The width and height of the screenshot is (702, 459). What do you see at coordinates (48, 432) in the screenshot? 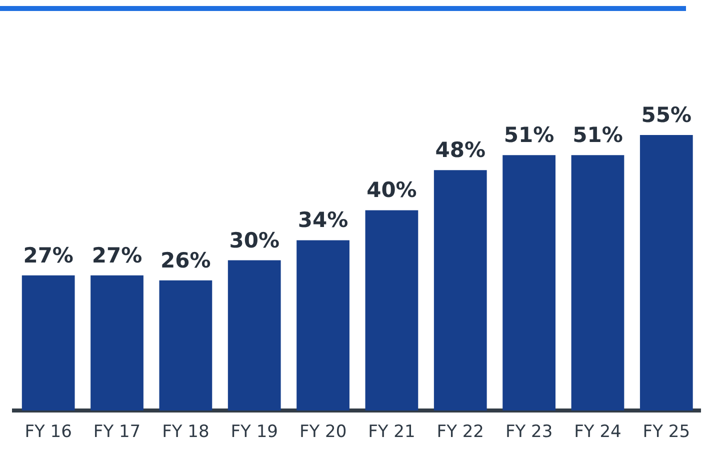
I see `x-tick-label: FY 16` at bounding box center [48, 432].